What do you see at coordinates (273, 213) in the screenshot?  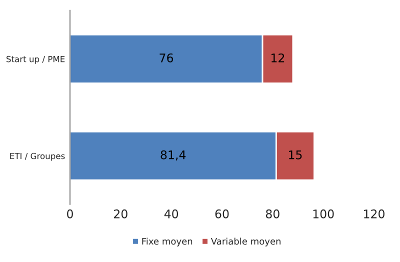 I see `x-tick-label: 80` at bounding box center [273, 213].